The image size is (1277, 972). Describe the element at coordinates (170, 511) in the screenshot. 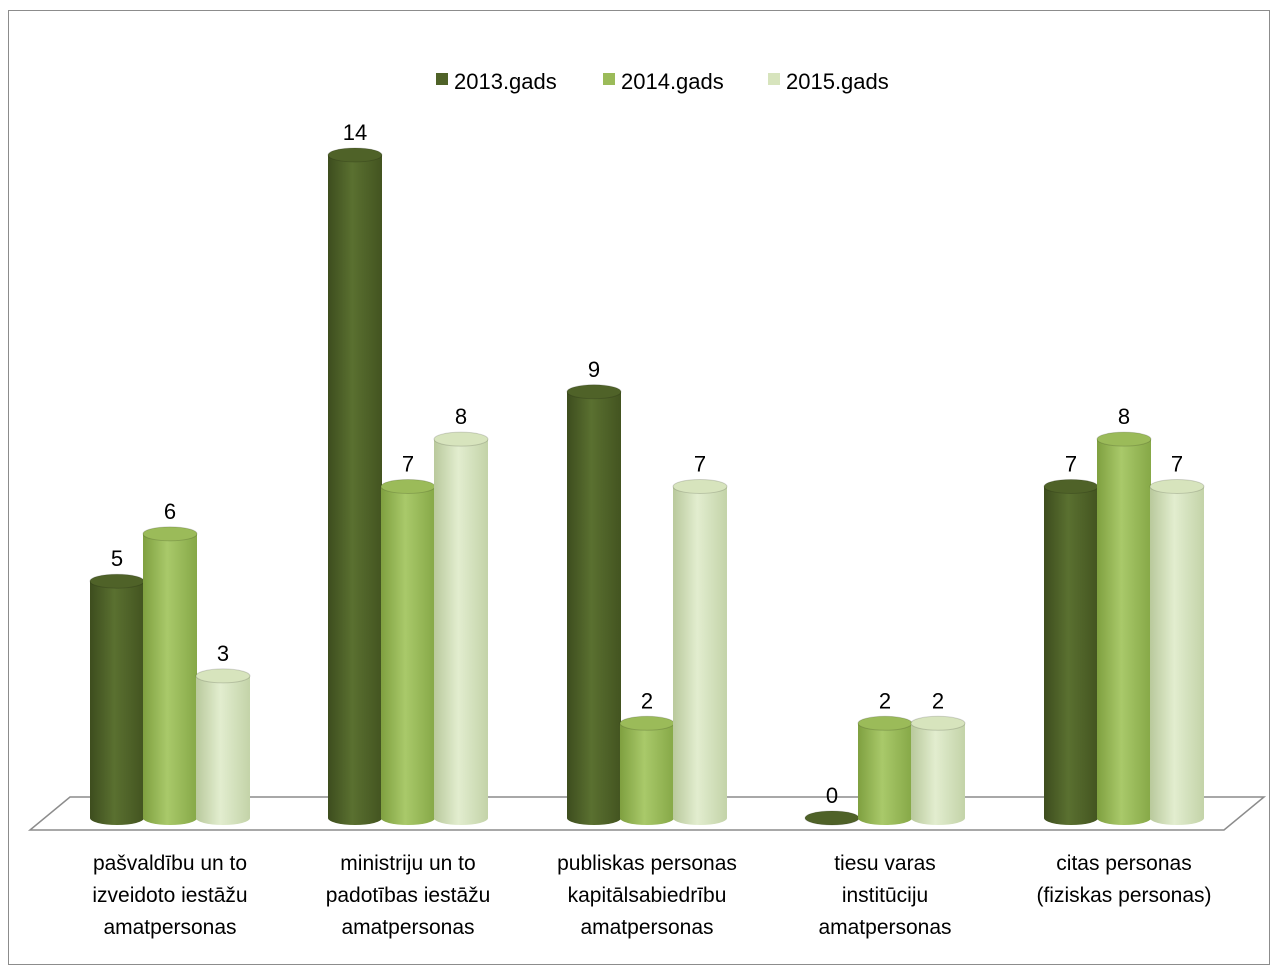

I see `data-label: 6` at that location.